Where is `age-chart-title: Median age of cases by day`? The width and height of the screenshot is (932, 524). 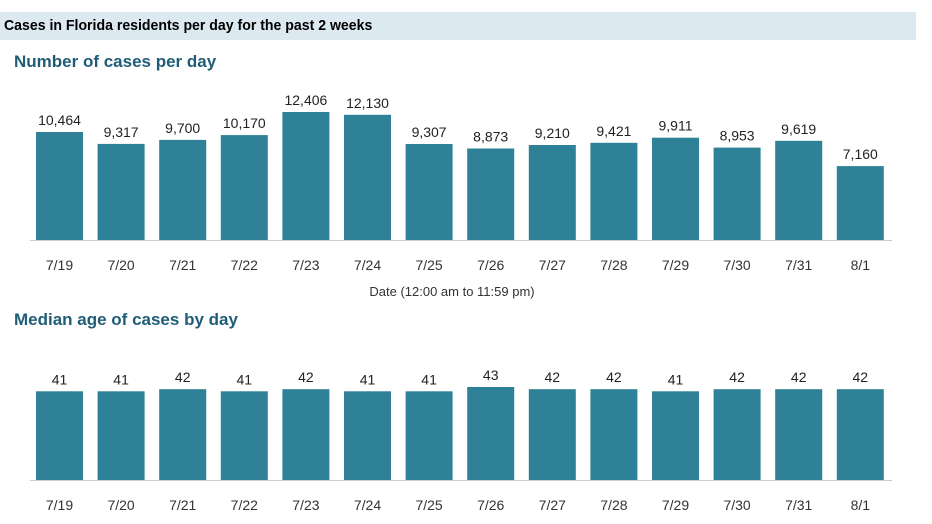
age-chart-title: Median age of cases by day is located at coordinates (126, 319).